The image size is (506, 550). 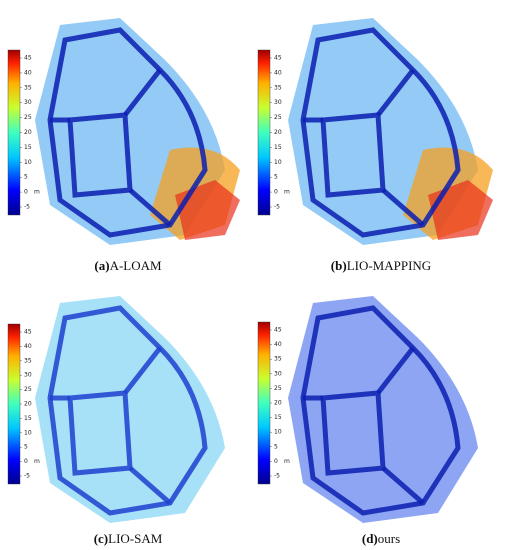 I want to click on caption: (a)A-LOAM, so click(x=128, y=265).